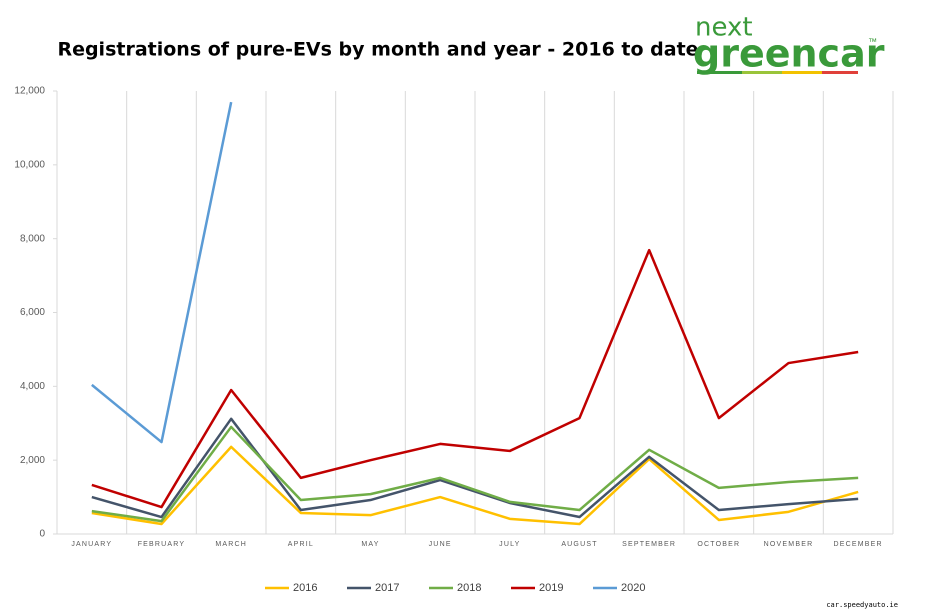 The image size is (938, 614). What do you see at coordinates (633, 588) in the screenshot?
I see `legend-label: 2020` at bounding box center [633, 588].